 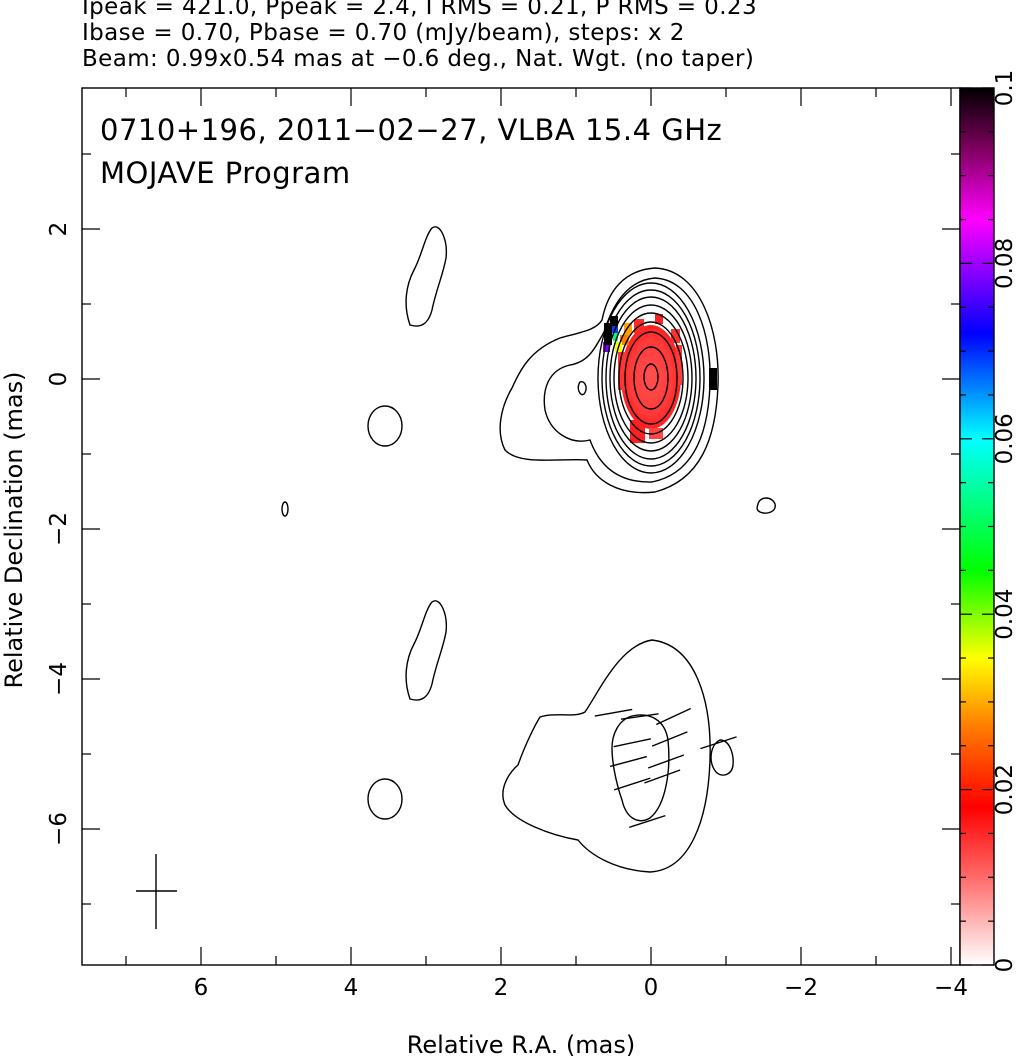 I want to click on polarization-vectors, so click(x=665, y=768).